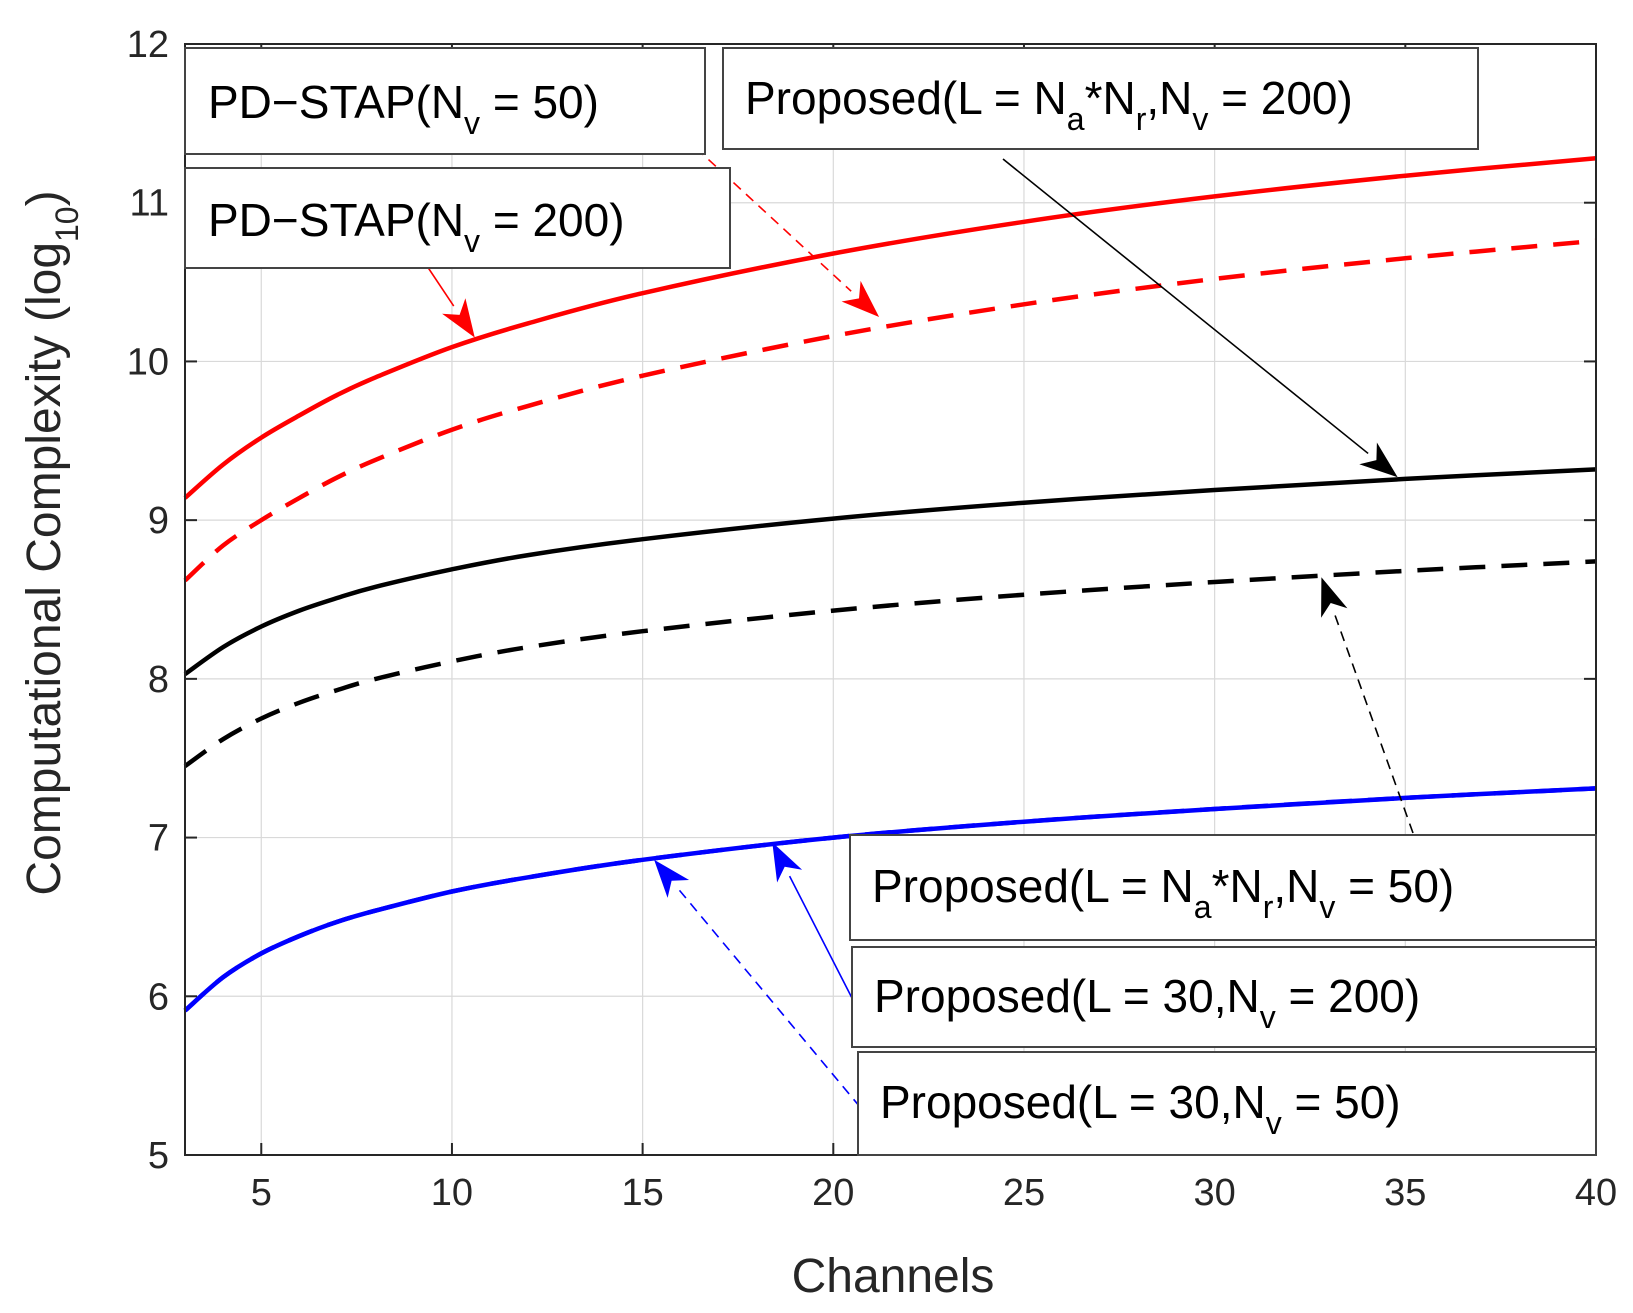  I want to click on x-axis-title: Channels, so click(893, 1276).